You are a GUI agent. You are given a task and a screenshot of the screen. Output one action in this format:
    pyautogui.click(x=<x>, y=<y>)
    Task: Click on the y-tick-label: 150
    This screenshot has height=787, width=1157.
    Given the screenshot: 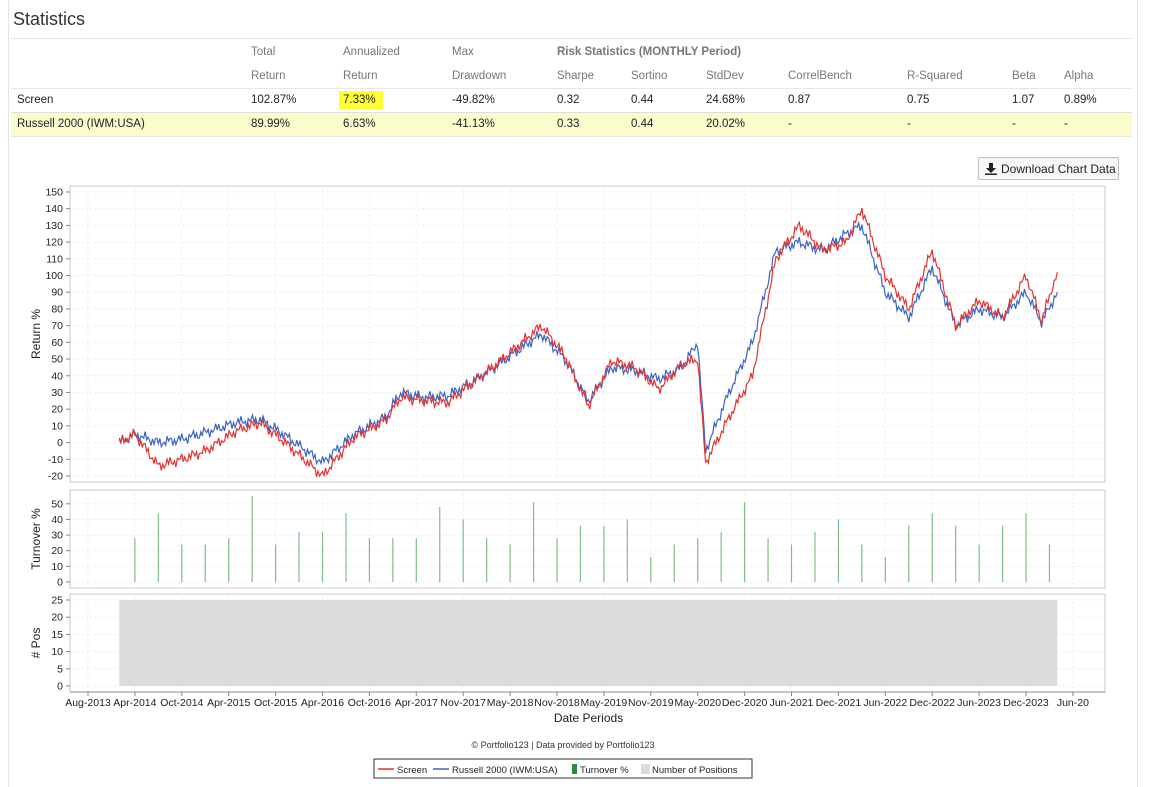 What is the action you would take?
    pyautogui.click(x=54, y=193)
    